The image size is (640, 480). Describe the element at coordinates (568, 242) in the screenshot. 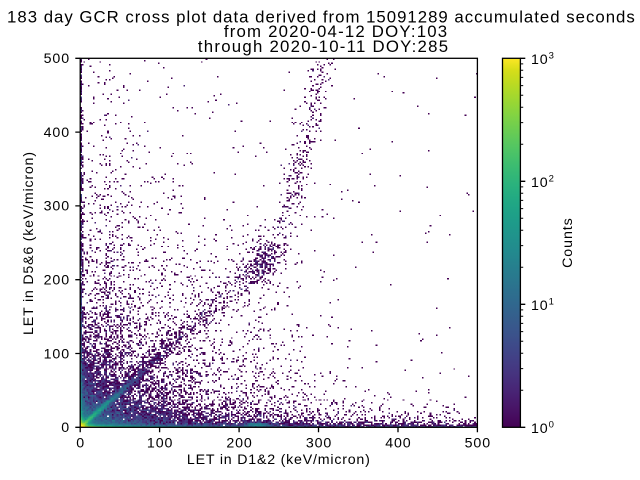

I see `svg-text: Counts` at that location.